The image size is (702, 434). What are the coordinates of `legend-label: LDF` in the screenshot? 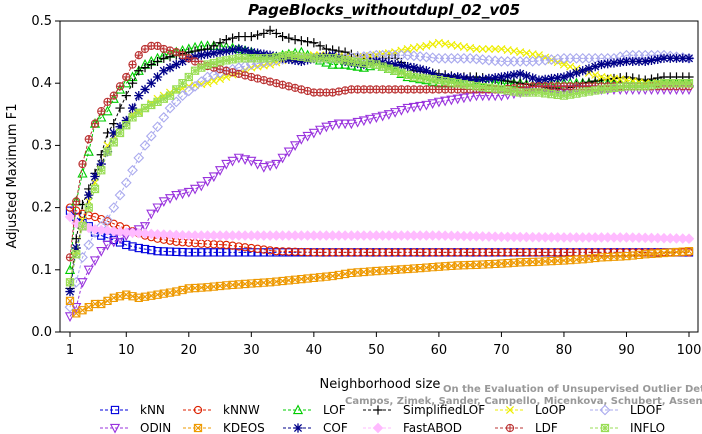 It's located at (546, 427).